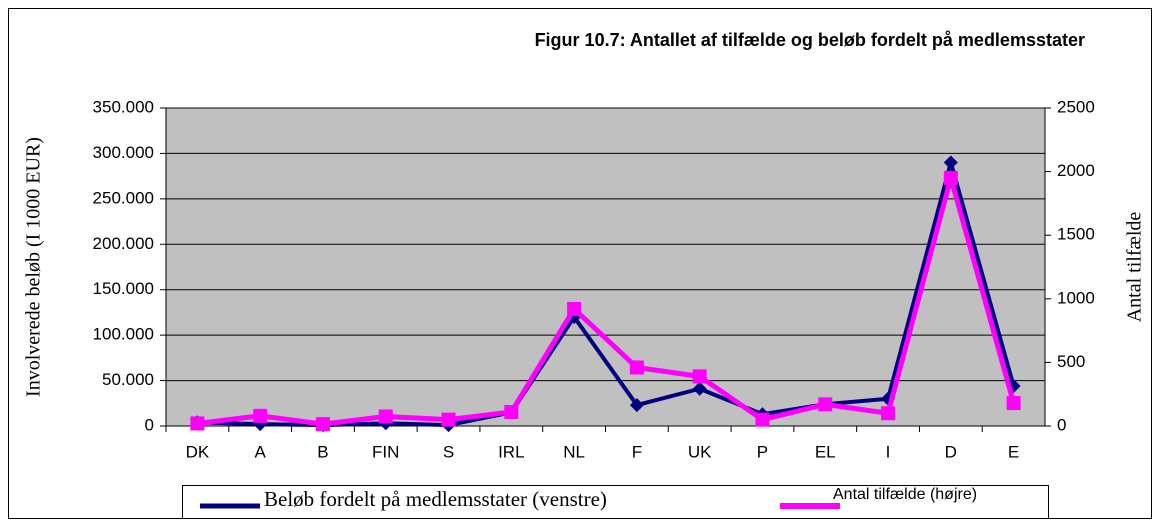 This screenshot has height=527, width=1160. I want to click on x-tick-label: F, so click(637, 451).